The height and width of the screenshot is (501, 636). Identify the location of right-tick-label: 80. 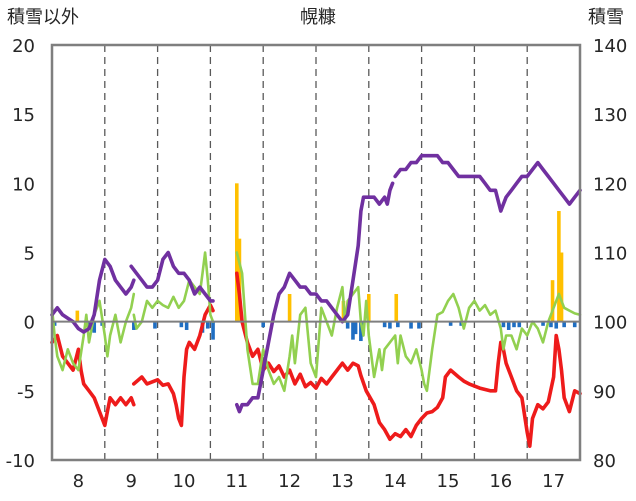
(604, 461).